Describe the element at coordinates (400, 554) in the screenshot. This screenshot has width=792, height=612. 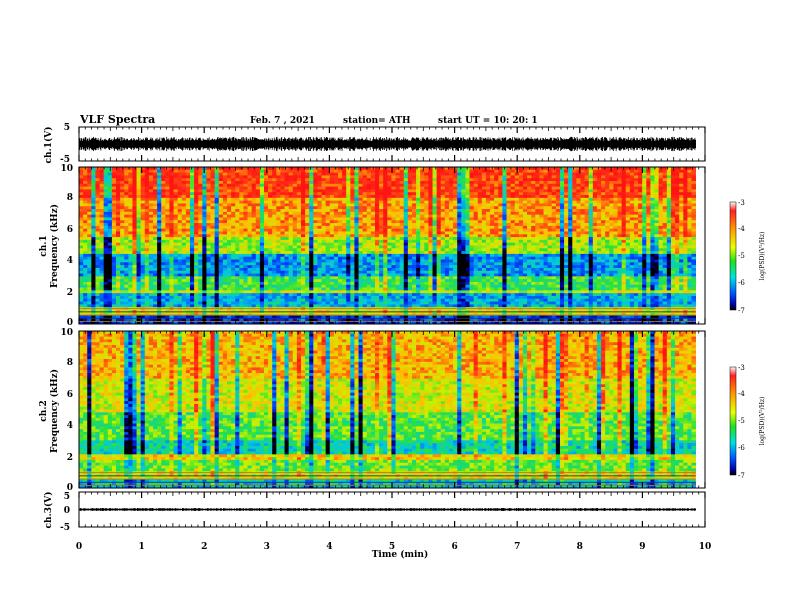
I see `time-axis-label: Time (min)` at that location.